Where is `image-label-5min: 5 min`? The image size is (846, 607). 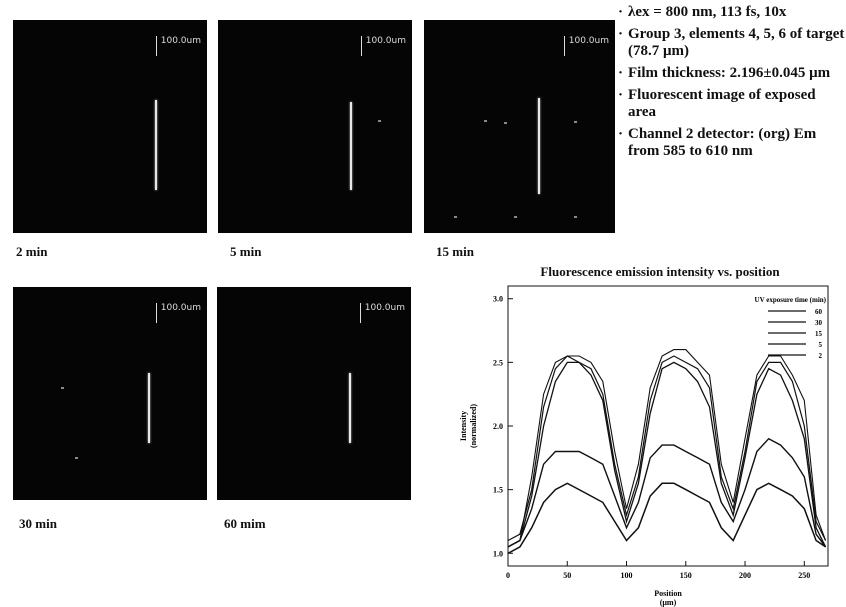
image-label-5min: 5 min is located at coordinates (246, 251).